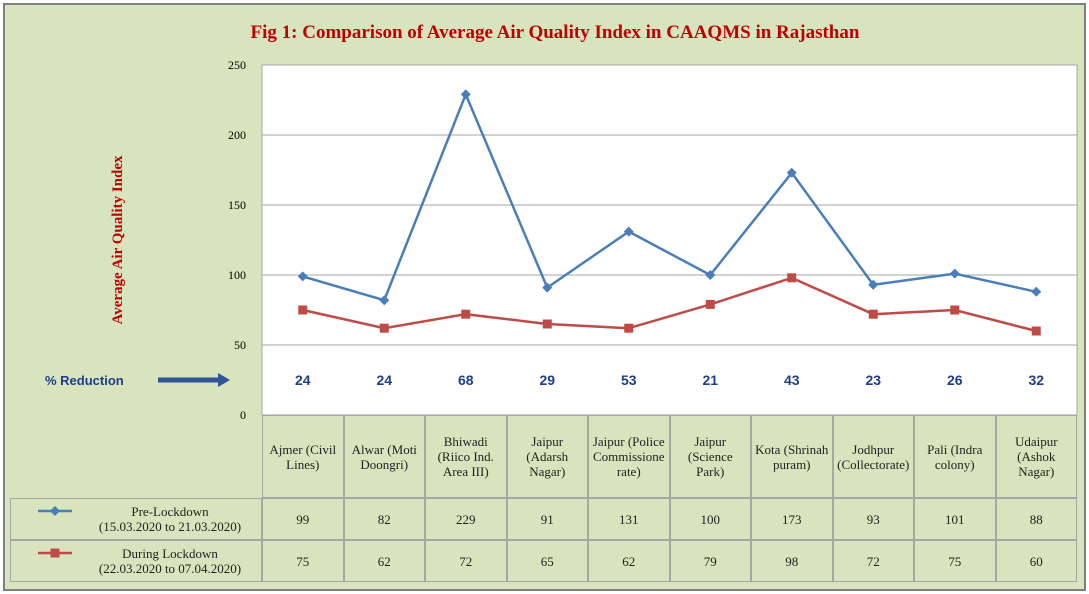 The width and height of the screenshot is (1089, 594). I want to click on table-value: 60, so click(1036, 561).